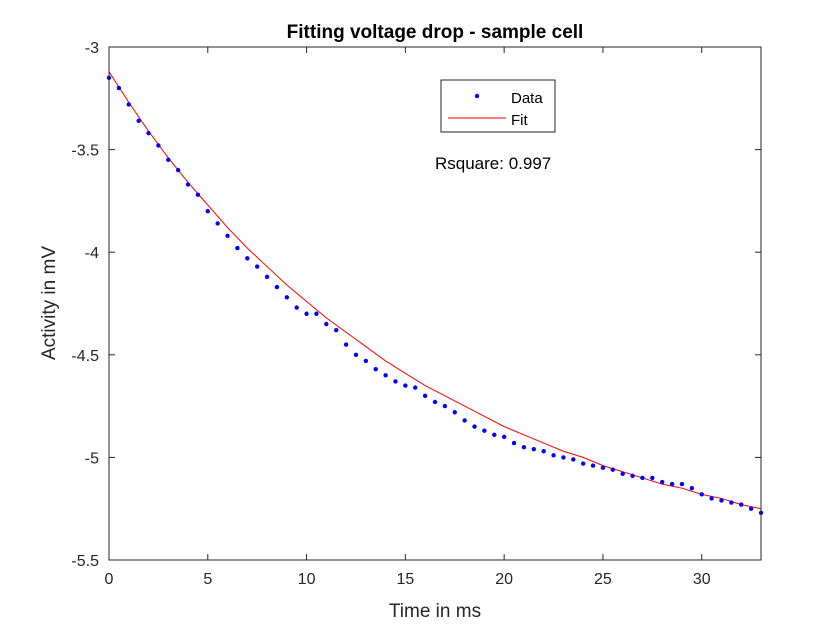  I want to click on legend-data-label: Data, so click(527, 98).